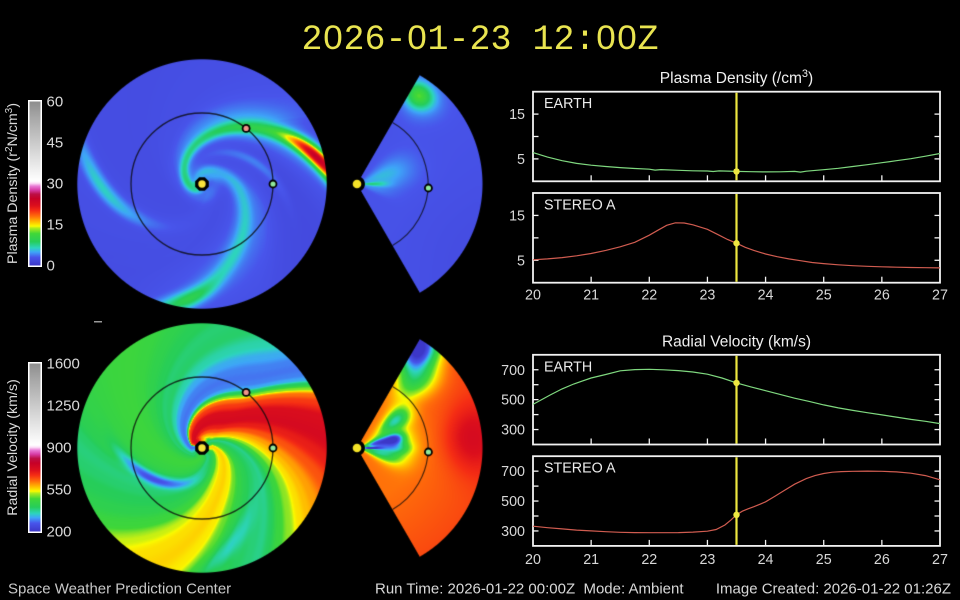  Describe the element at coordinates (59, 448) in the screenshot. I see `svg-text: 900` at that location.